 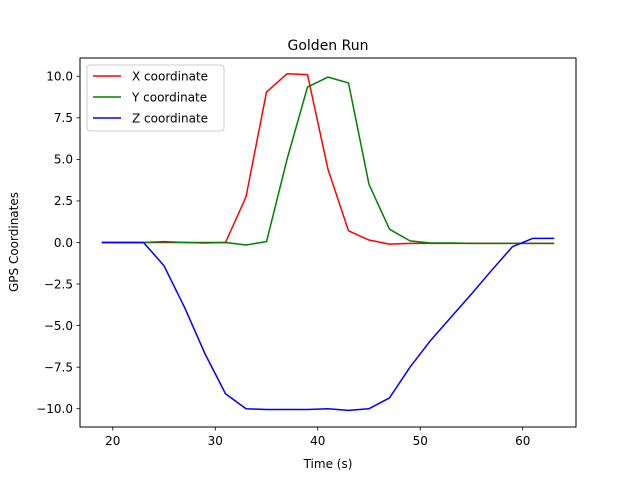 What do you see at coordinates (58, 367) in the screenshot?
I see `y-tick-label: −7.5` at bounding box center [58, 367].